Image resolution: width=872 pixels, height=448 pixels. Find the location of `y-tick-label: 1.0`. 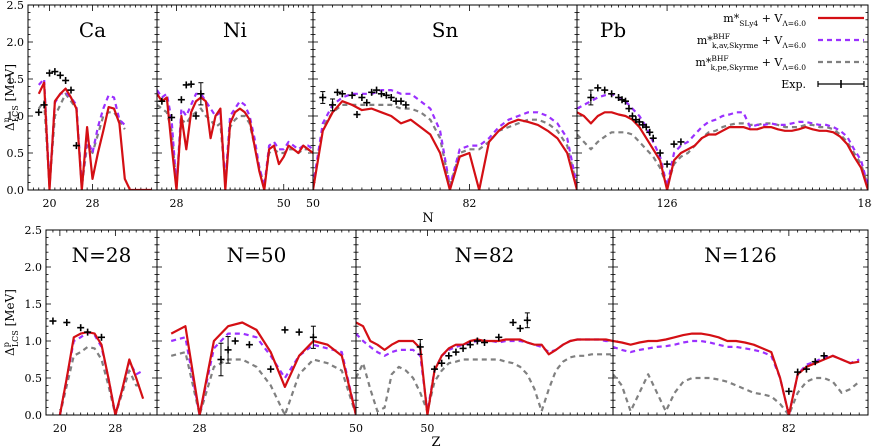

y-tick-label: 1.0 is located at coordinates (34, 341).